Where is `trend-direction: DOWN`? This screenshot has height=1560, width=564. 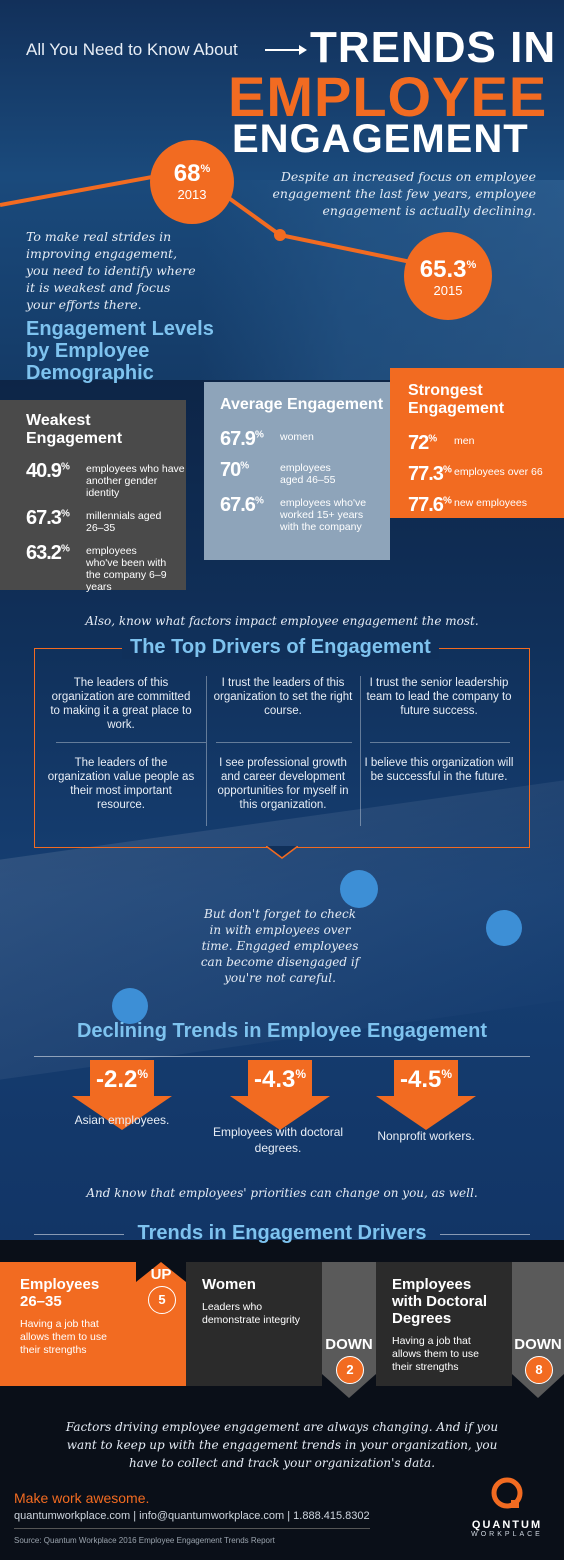 trend-direction: DOWN is located at coordinates (349, 1344).